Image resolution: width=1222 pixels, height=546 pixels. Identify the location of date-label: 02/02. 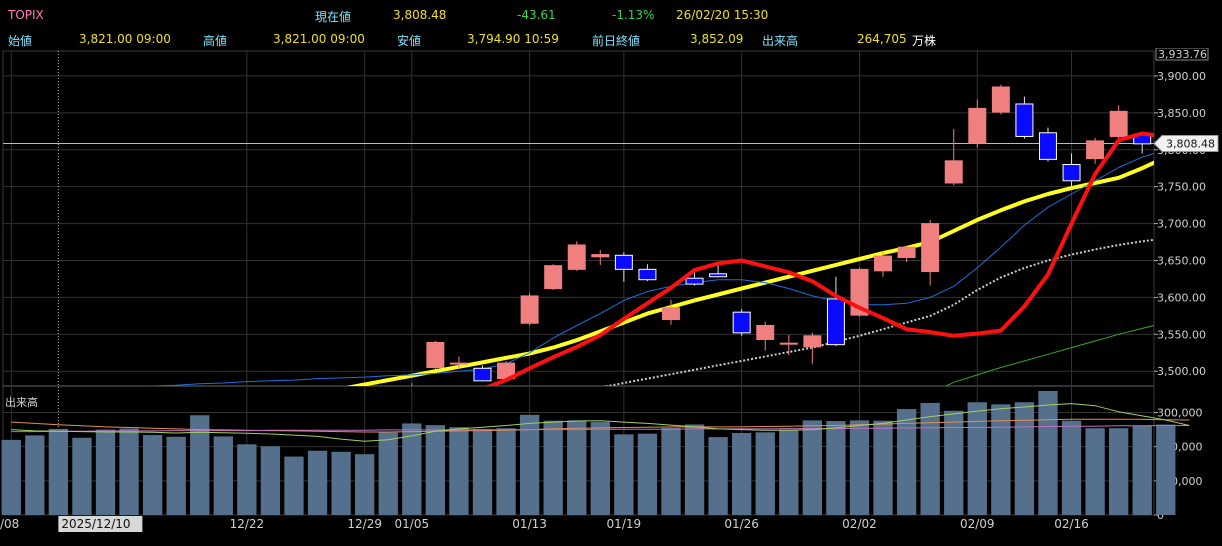
(859, 524).